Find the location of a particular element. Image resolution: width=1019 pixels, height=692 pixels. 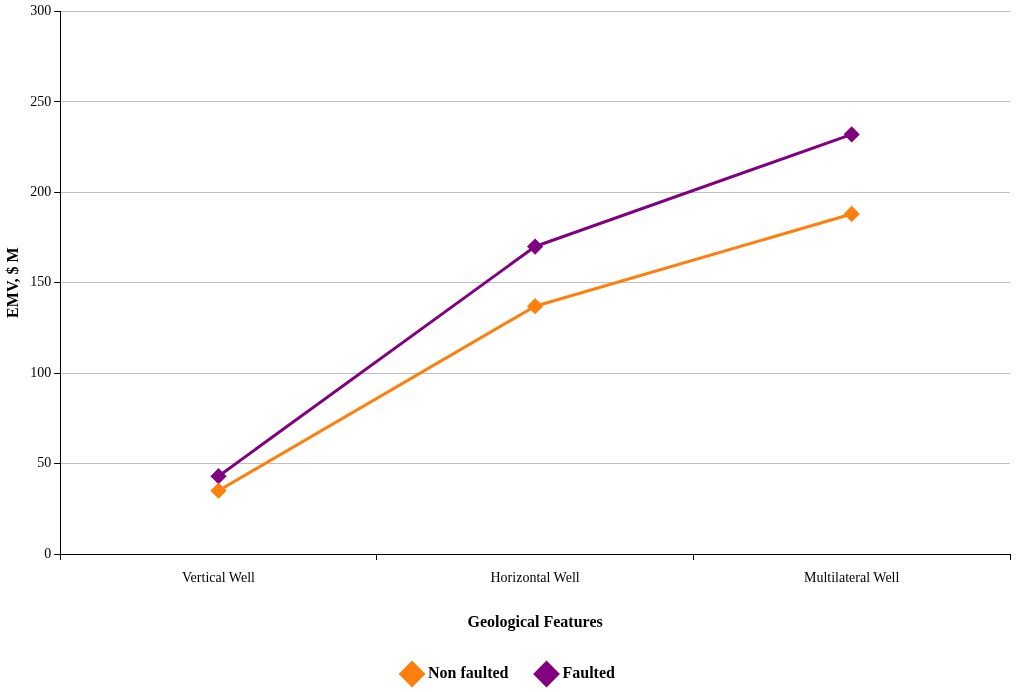

x-axis-title: Geological Features is located at coordinates (535, 621).